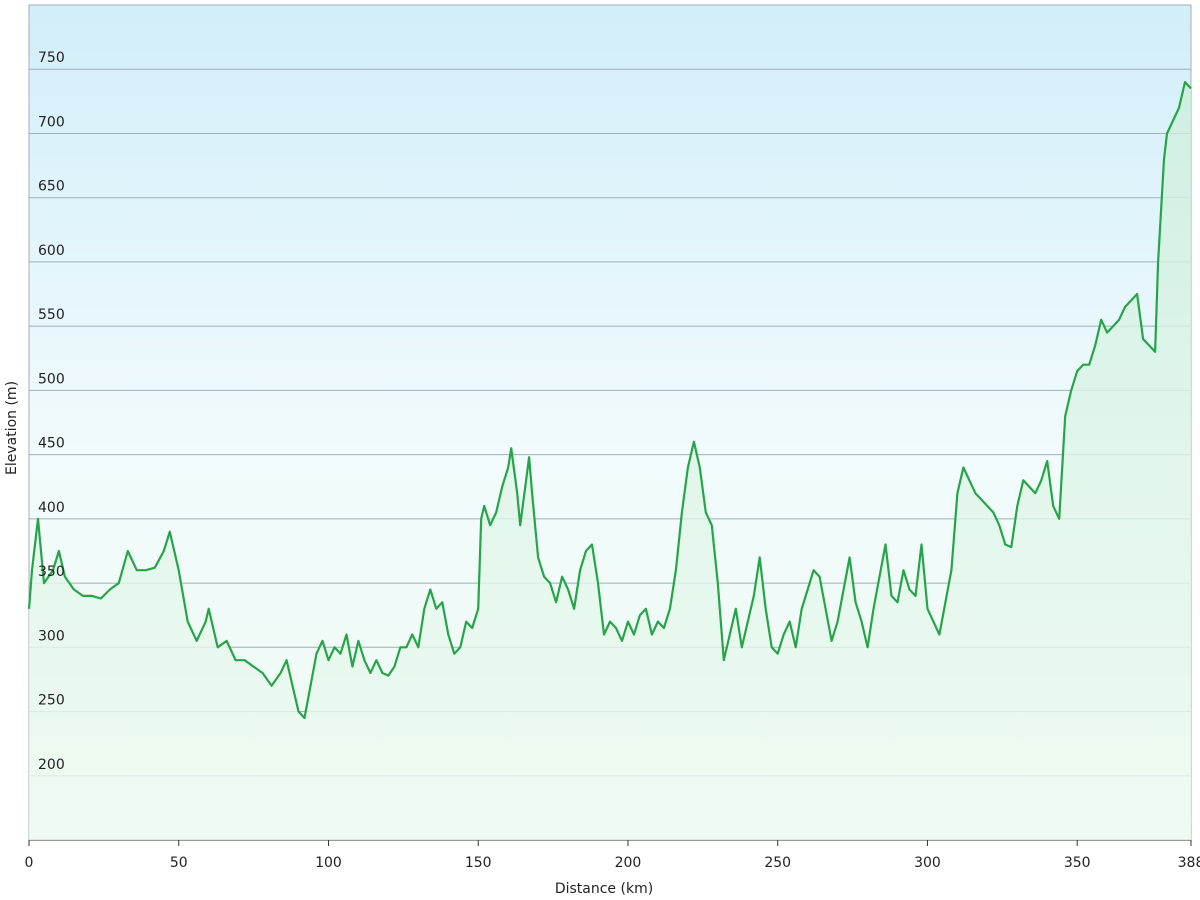 The image size is (1200, 900). I want to click on x-tick-label: 200, so click(628, 863).